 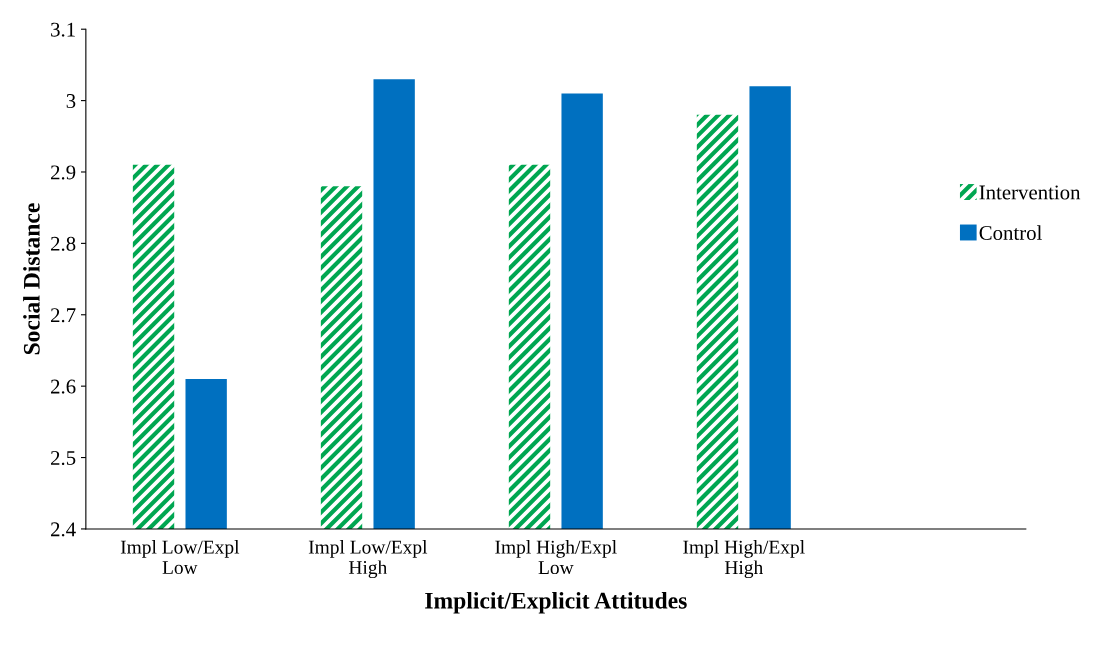 I want to click on y-tick-label: 2.6, so click(x=63, y=386).